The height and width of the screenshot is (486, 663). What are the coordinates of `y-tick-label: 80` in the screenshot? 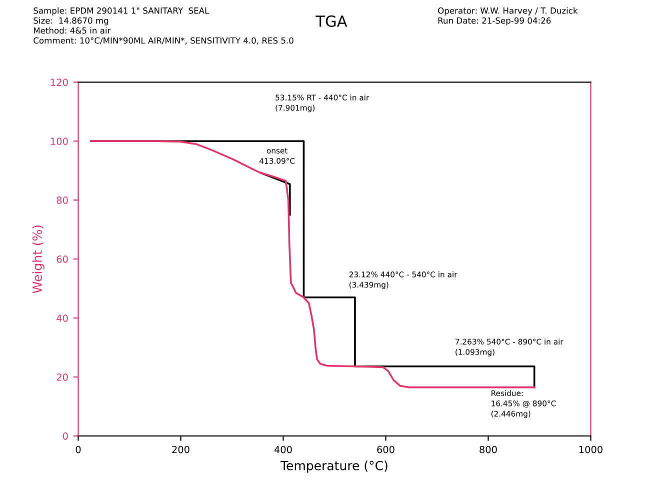 It's located at (62, 200).